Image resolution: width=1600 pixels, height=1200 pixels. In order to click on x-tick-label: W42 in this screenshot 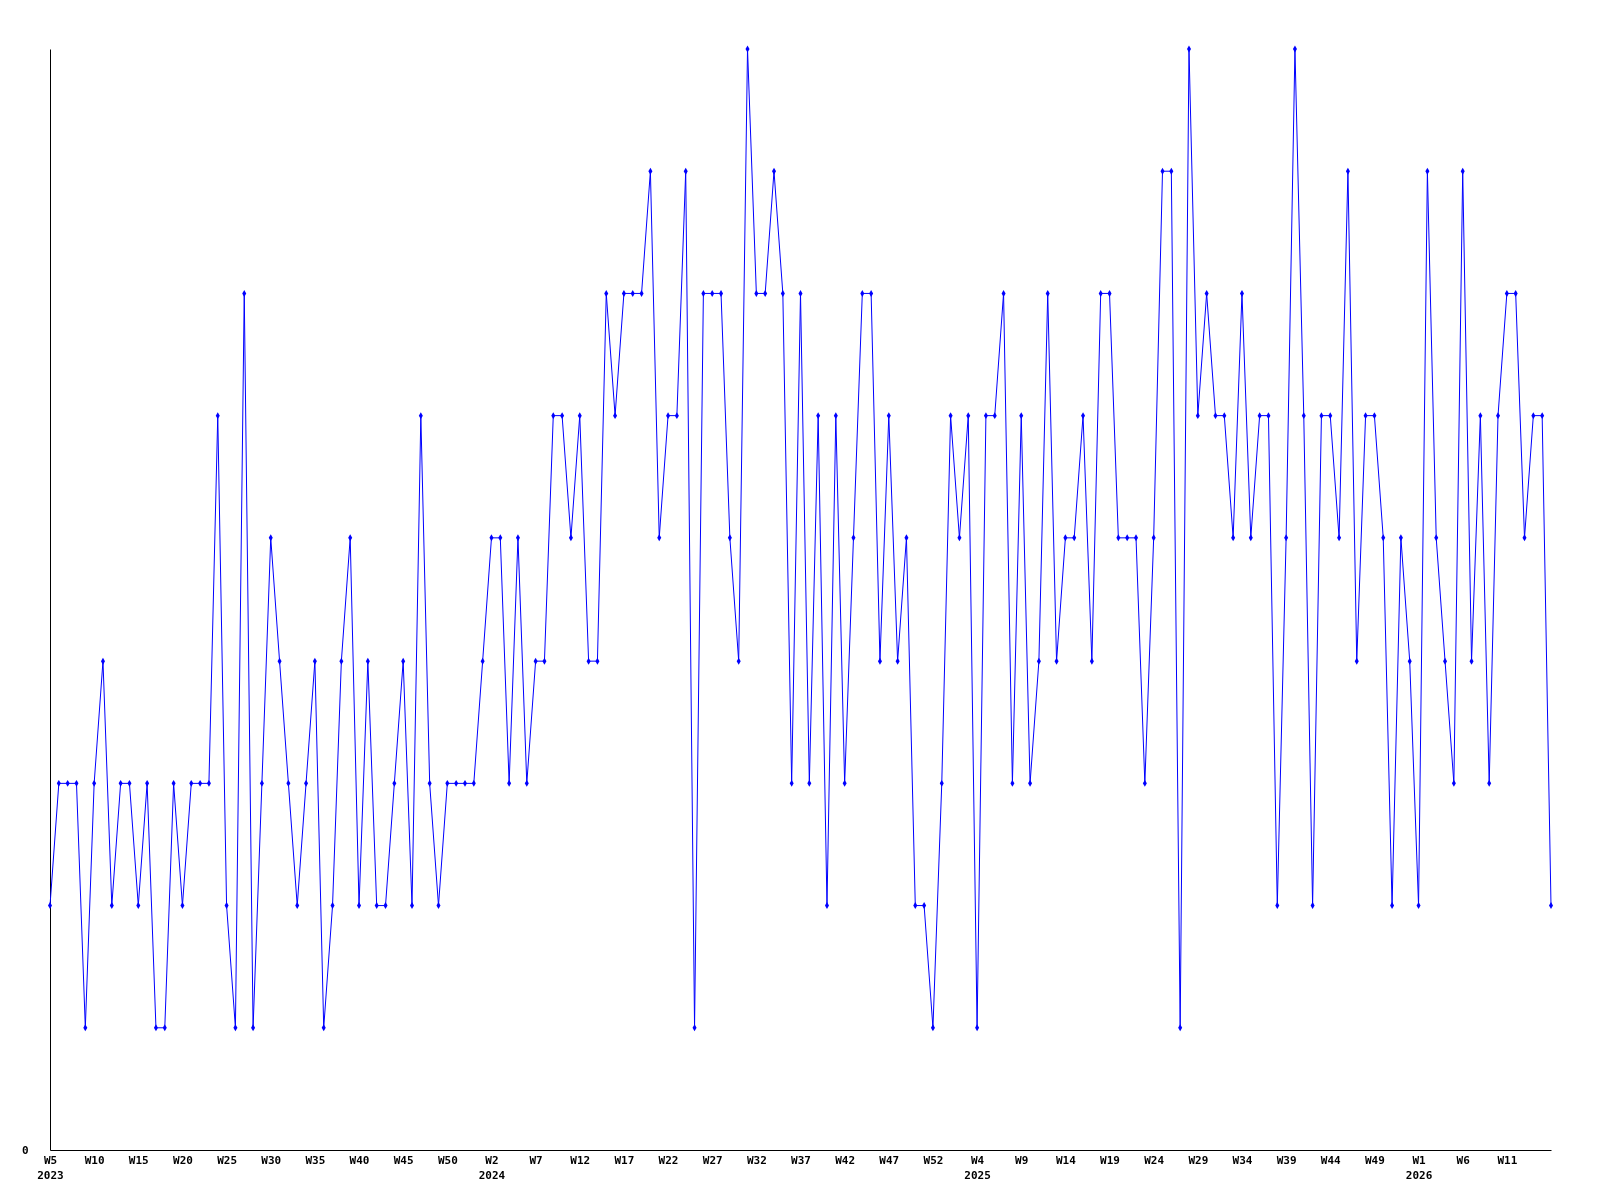, I will do `click(845, 1160)`.